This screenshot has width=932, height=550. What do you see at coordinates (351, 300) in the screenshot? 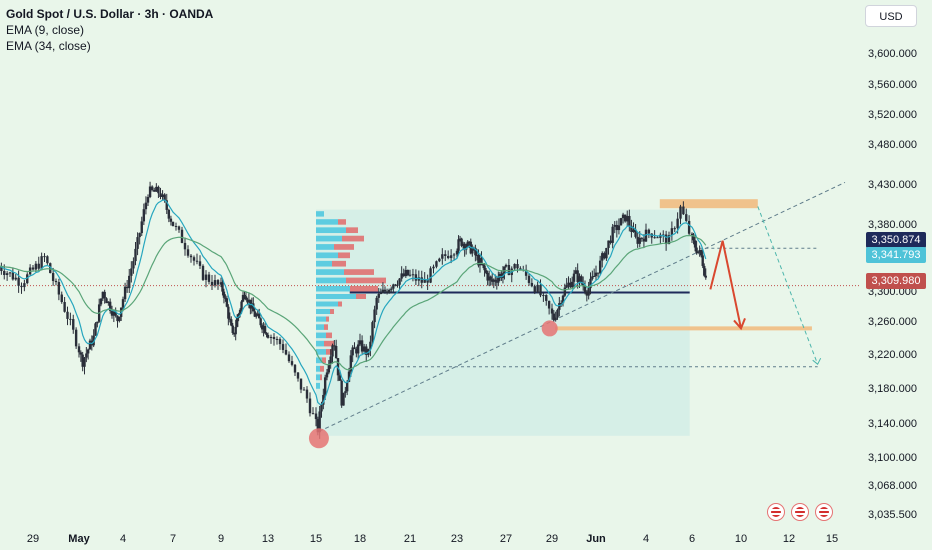
I see `volume-profile` at bounding box center [351, 300].